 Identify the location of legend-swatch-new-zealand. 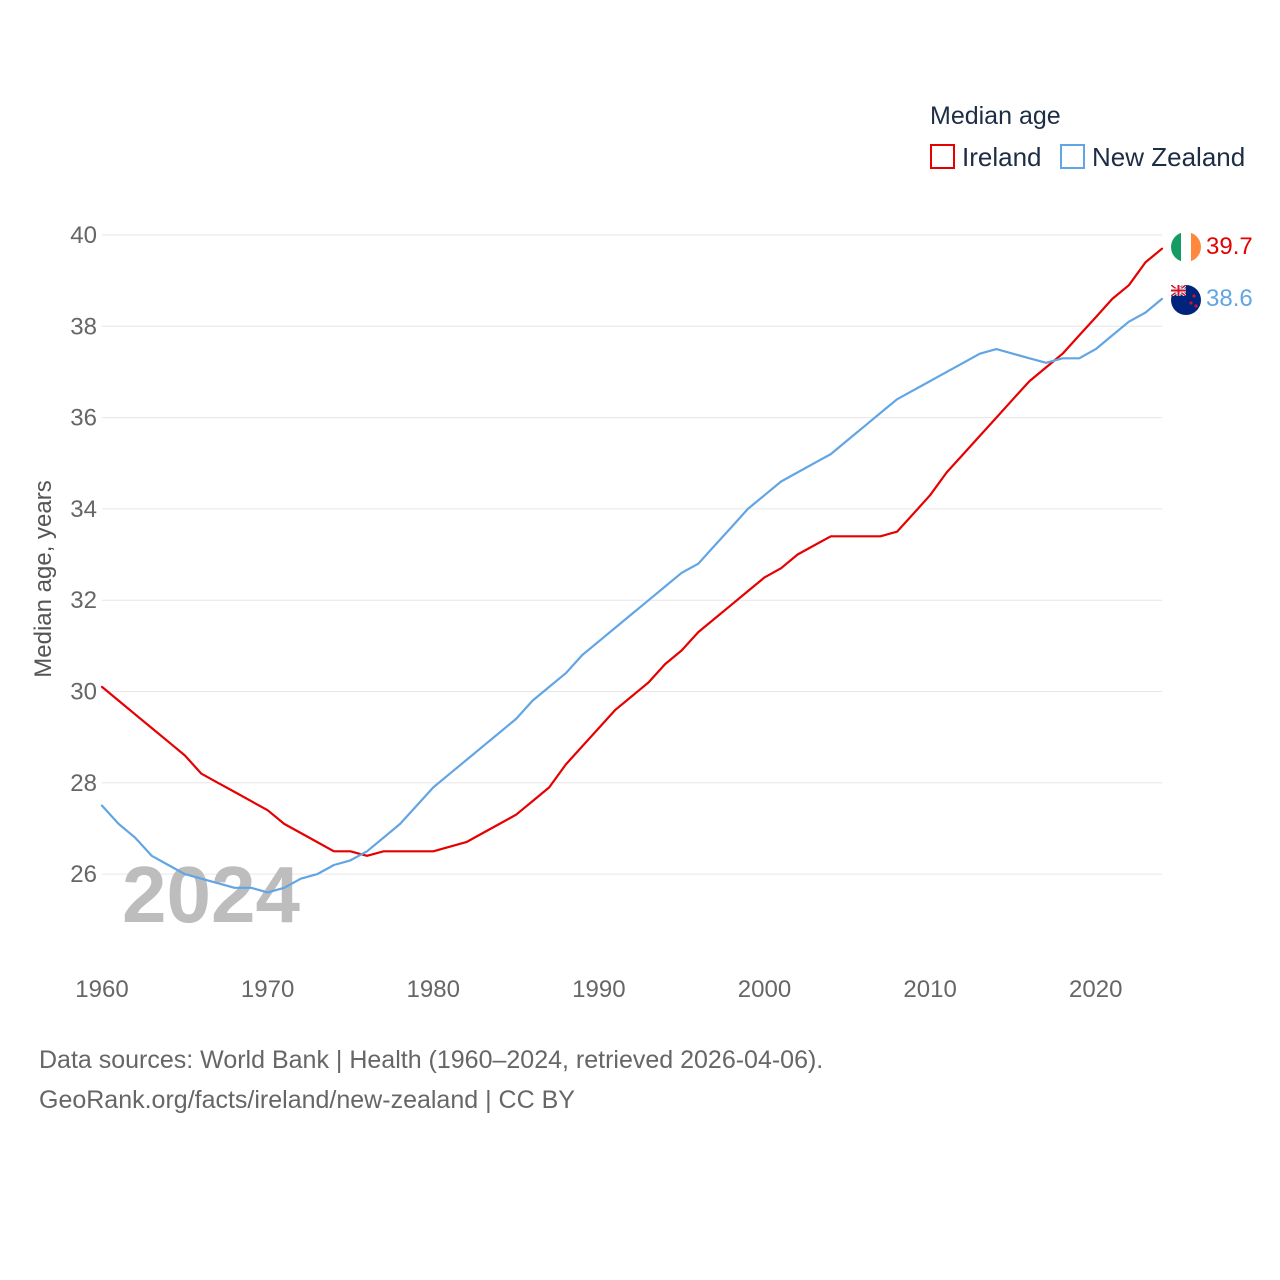
(1072, 156).